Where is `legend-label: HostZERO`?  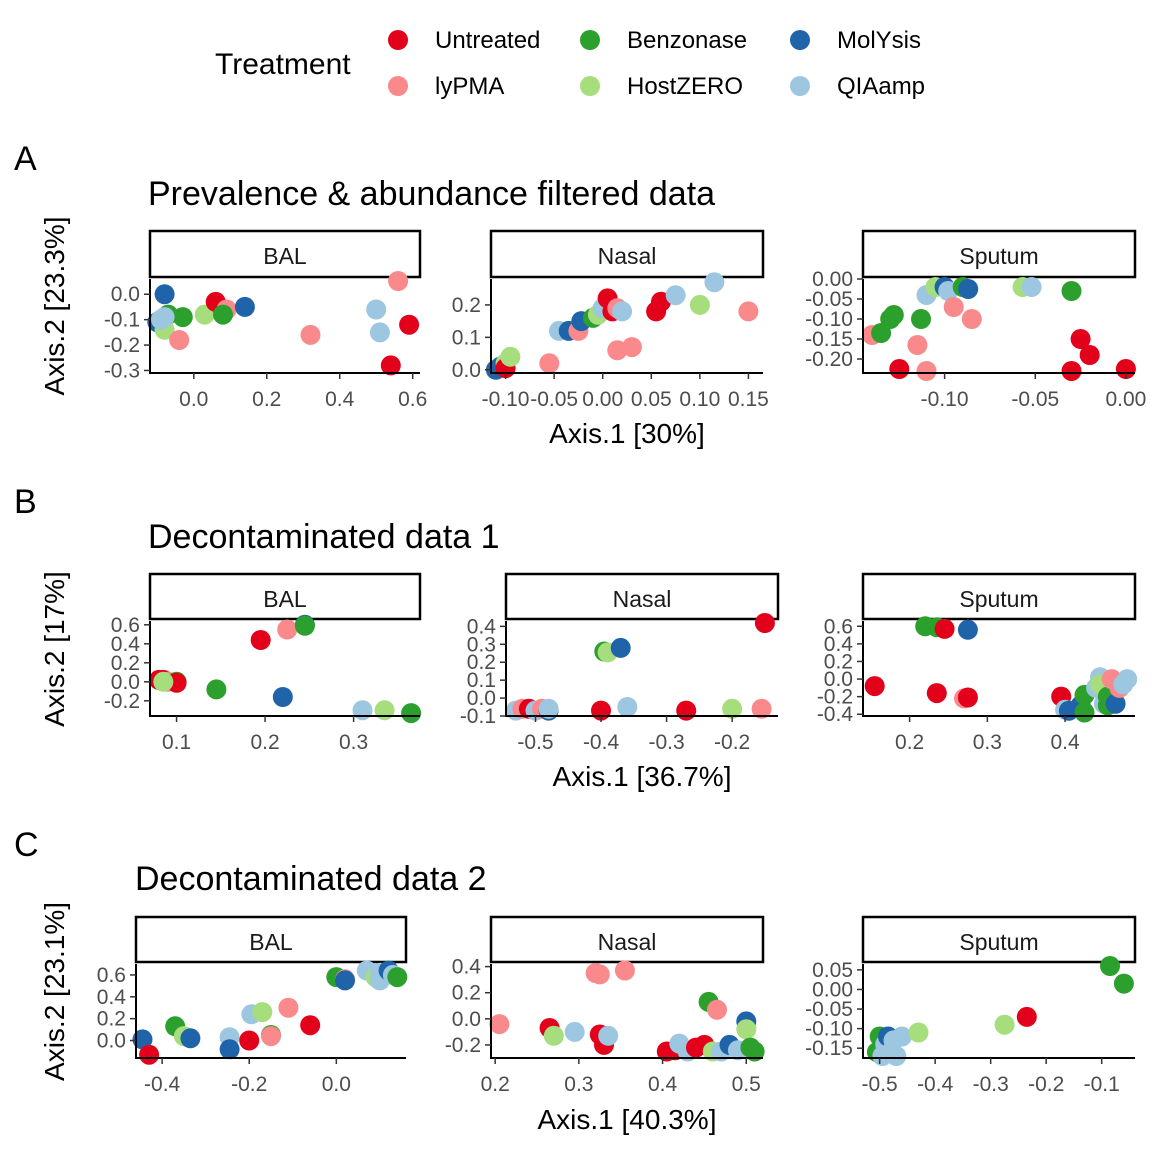 legend-label: HostZERO is located at coordinates (685, 86).